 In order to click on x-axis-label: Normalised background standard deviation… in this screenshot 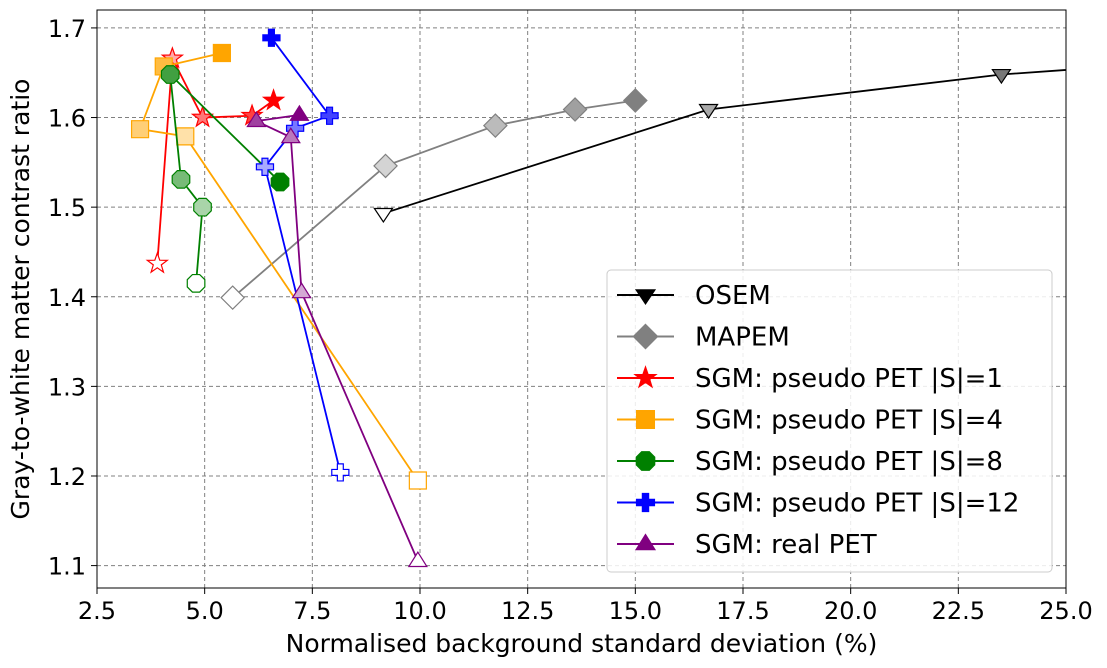, I will do `click(582, 643)`.